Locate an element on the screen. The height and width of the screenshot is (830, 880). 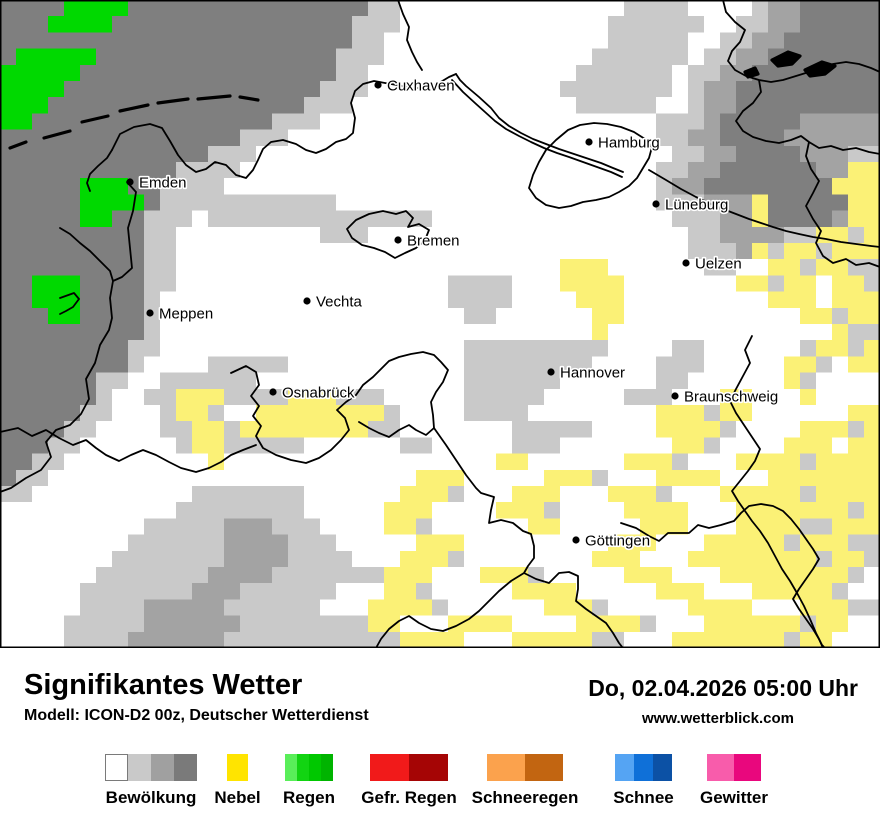
coastline is located at coordinates (284, 126).